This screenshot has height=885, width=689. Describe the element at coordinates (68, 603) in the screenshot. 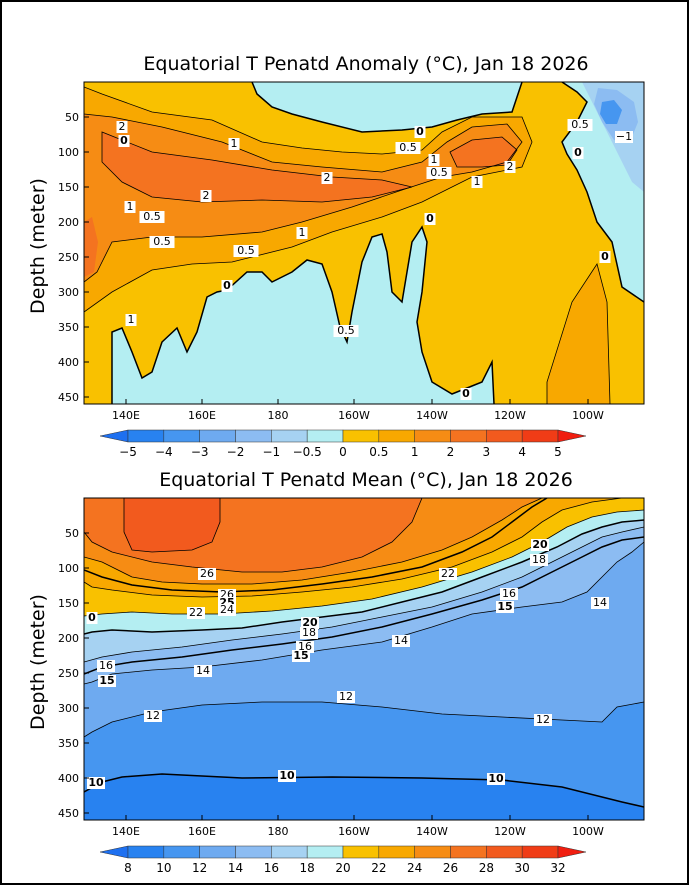

I see `bottom-y-tick-label: 150` at that location.